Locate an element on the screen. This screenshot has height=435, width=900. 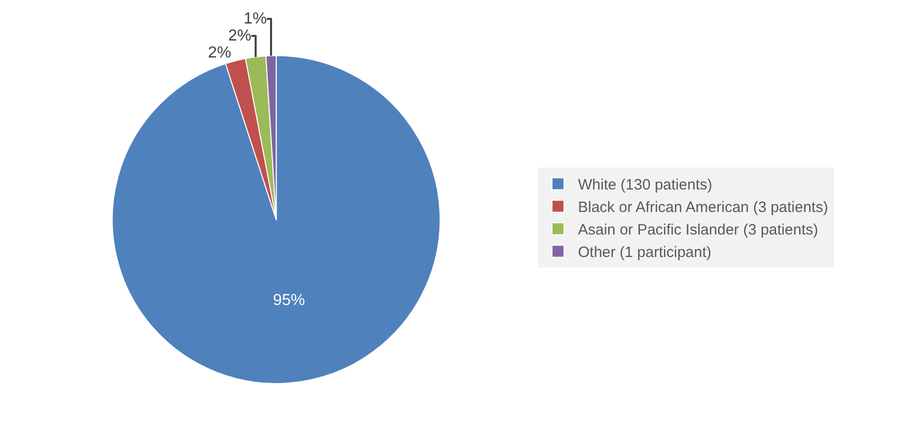
legend-label: Asain or Pacific Islander (3 patients) is located at coordinates (698, 230).